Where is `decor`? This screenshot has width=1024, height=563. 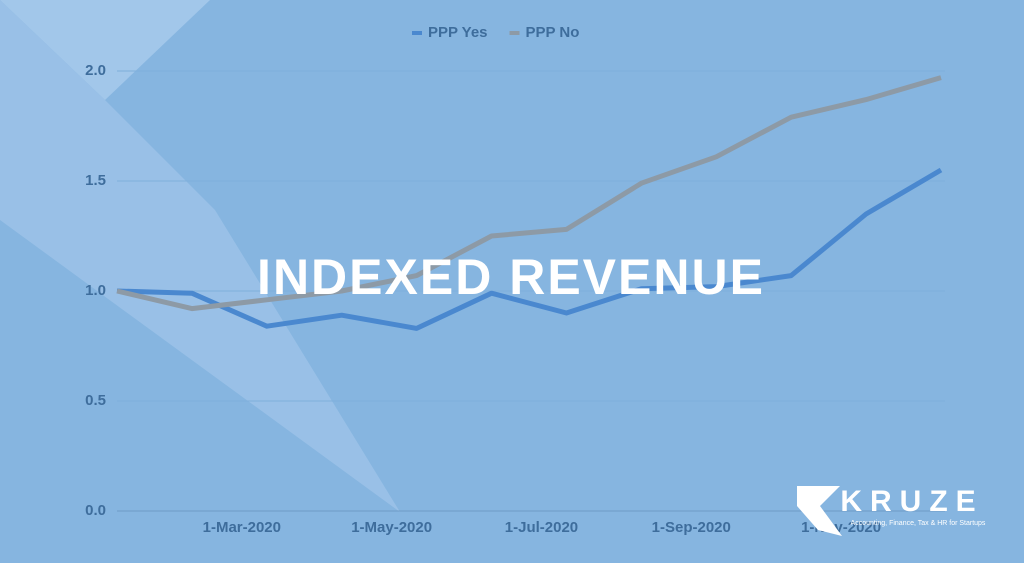
decor is located at coordinates (105, 50).